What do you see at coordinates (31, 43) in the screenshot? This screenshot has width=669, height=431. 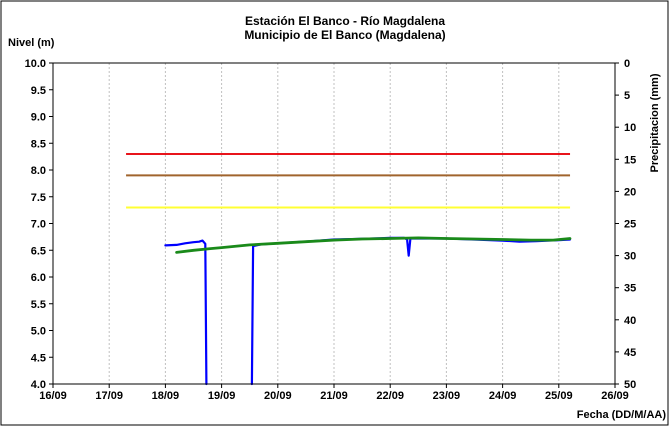 I see `y-axis-label: Nivel (m)` at bounding box center [31, 43].